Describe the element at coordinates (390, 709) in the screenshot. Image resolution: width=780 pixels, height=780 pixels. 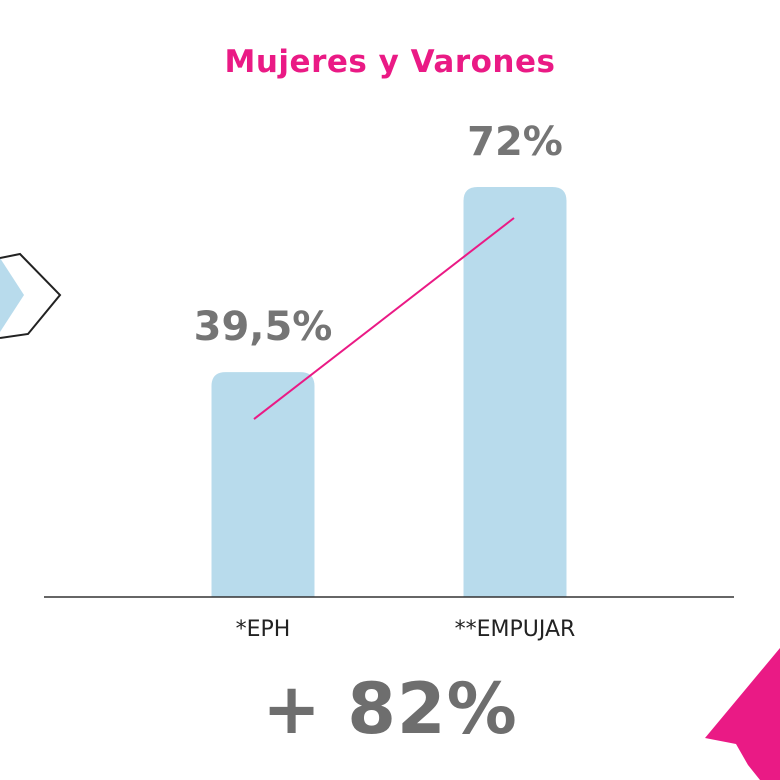
I see `growth-total: + 82%` at that location.